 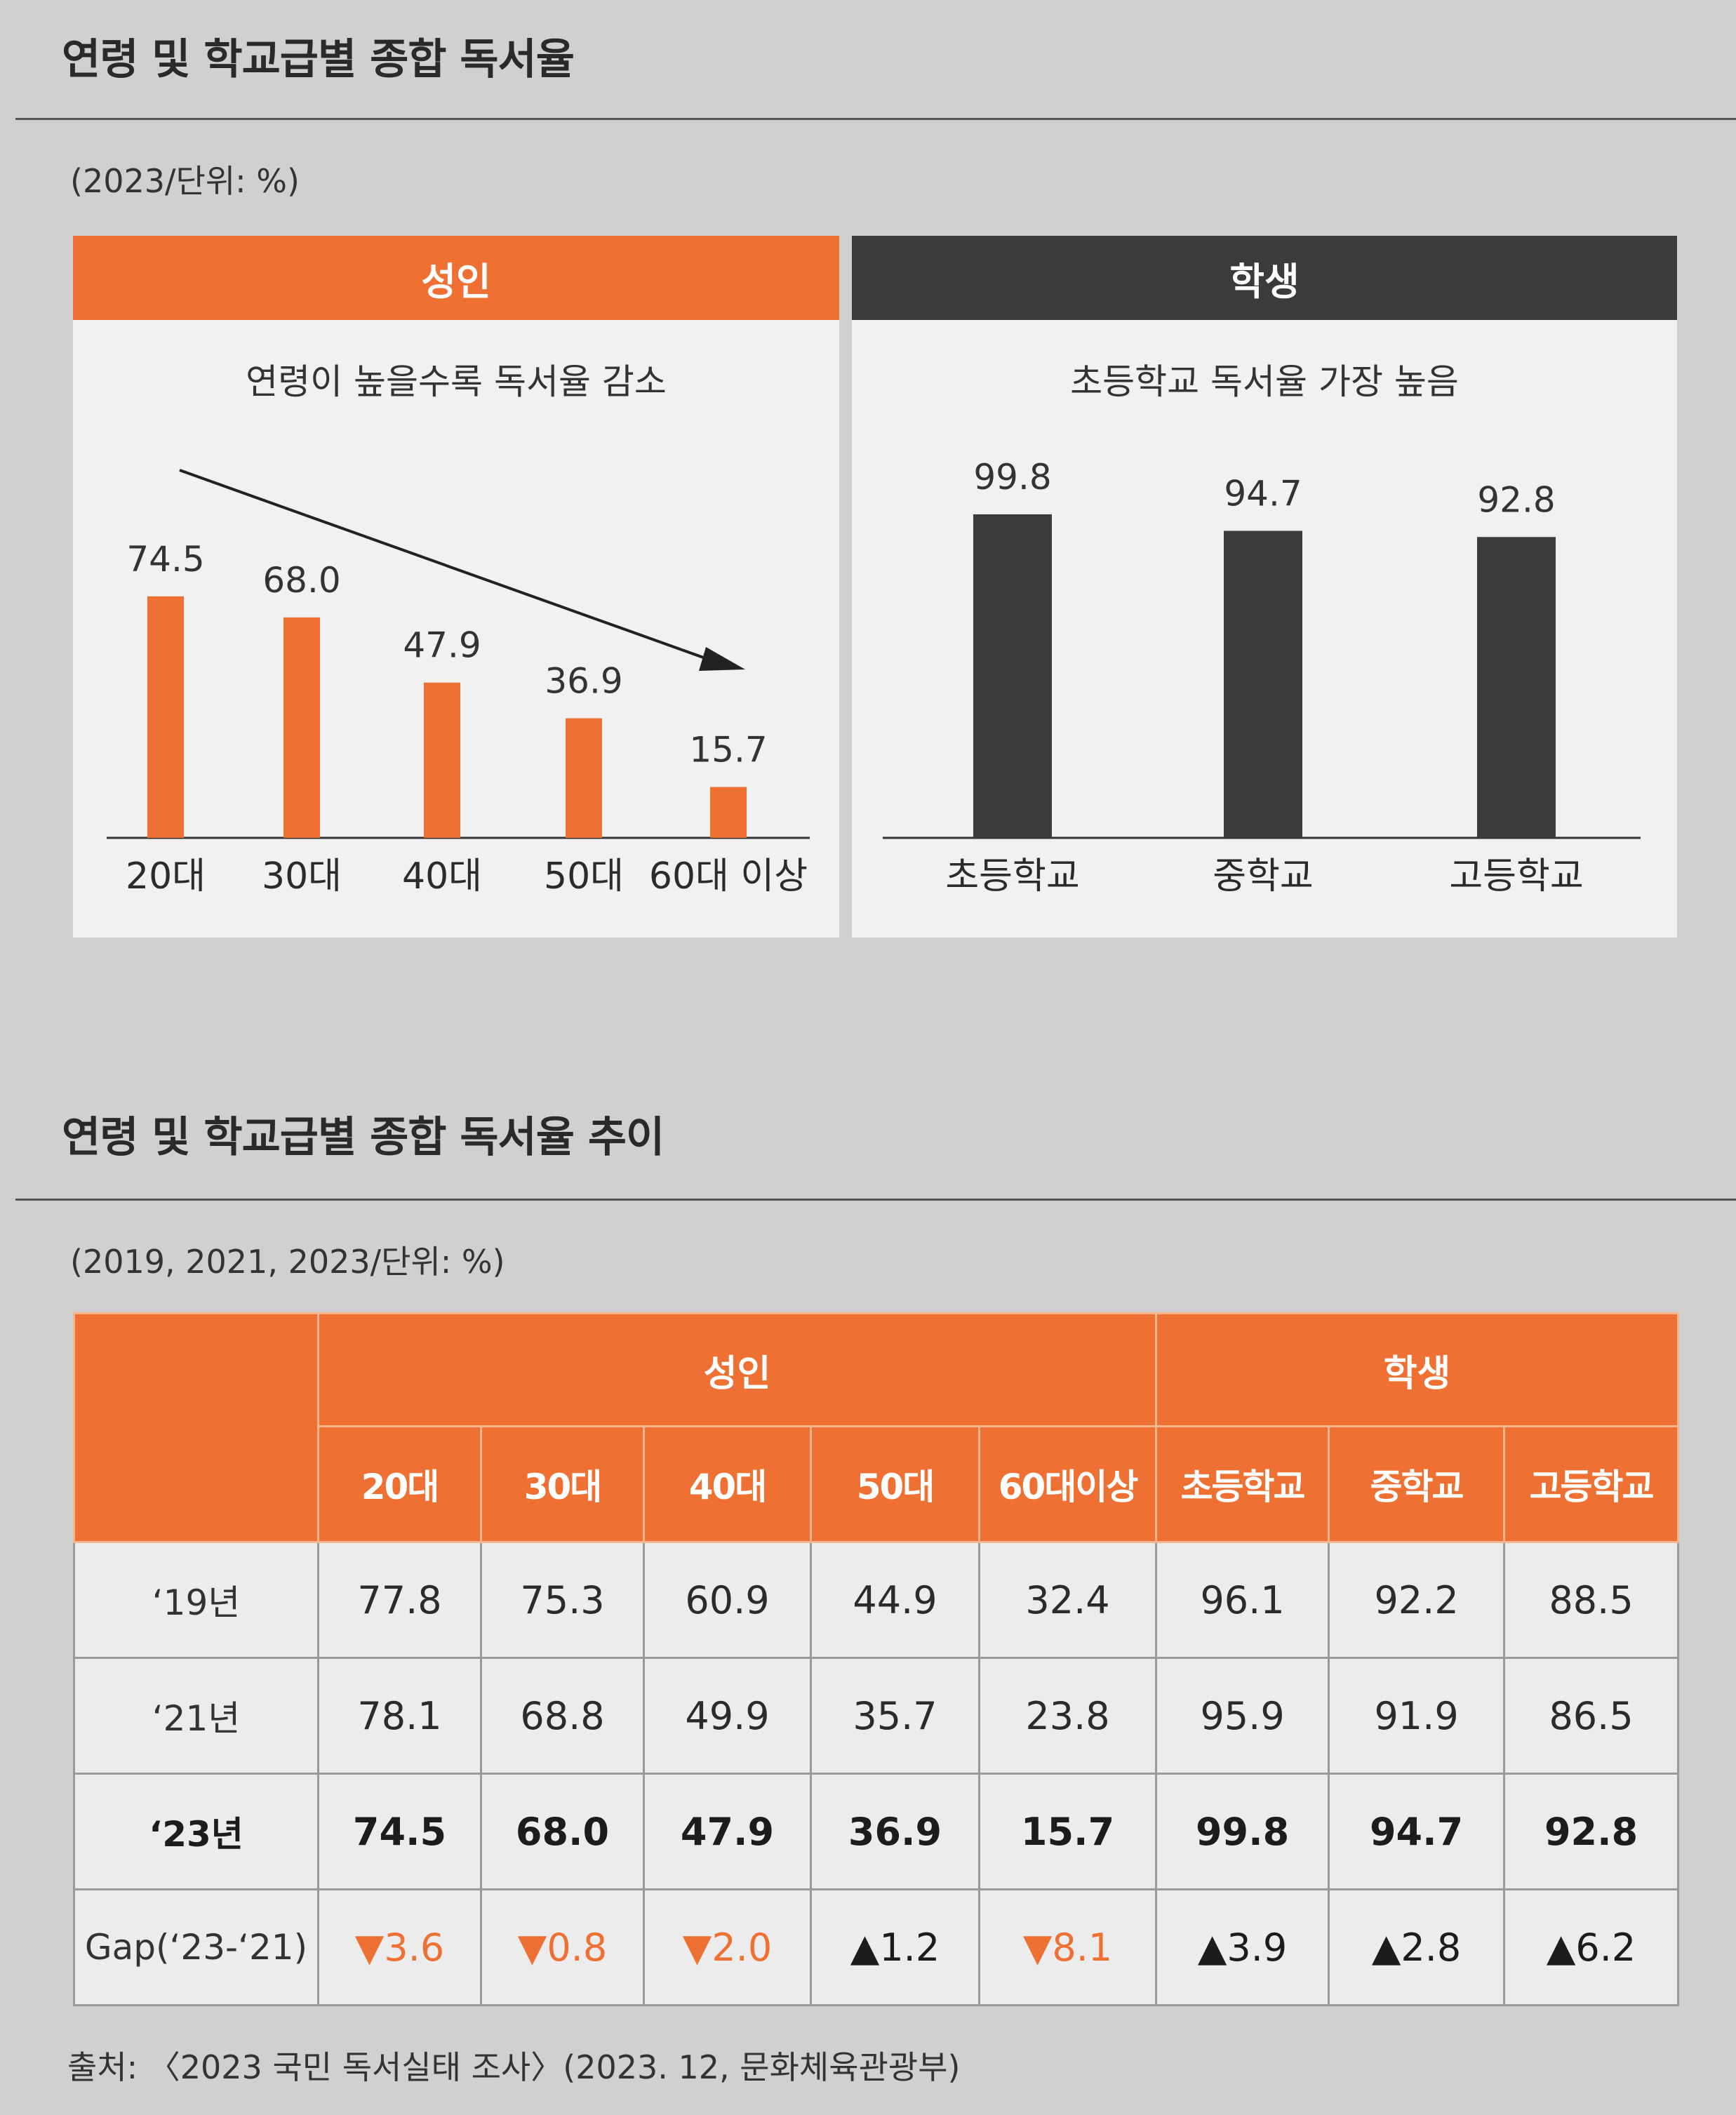 I want to click on gap-cell: ▼0.8, so click(x=562, y=1947).